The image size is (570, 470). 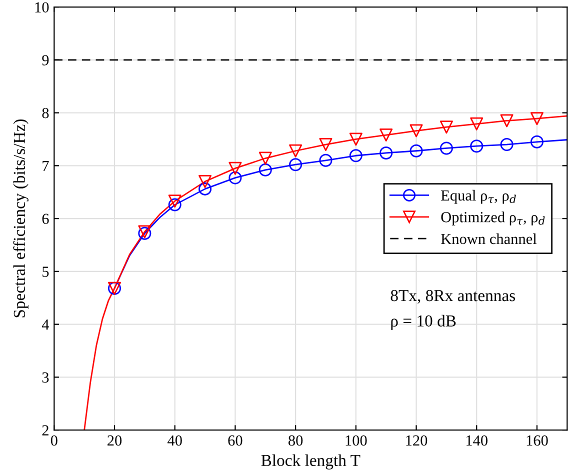 I want to click on y-tick-label: 9, so click(x=45, y=60).